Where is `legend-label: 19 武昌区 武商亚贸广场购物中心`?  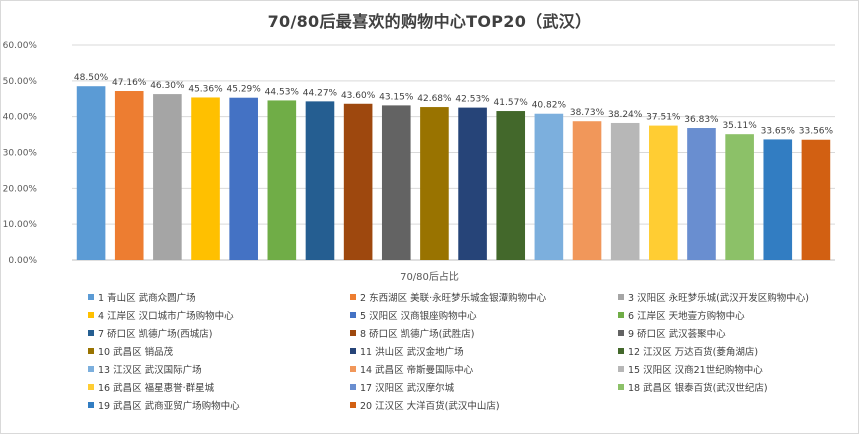 legend-label: 19 武昌区 武商亚贸广场购物中心 is located at coordinates (169, 406).